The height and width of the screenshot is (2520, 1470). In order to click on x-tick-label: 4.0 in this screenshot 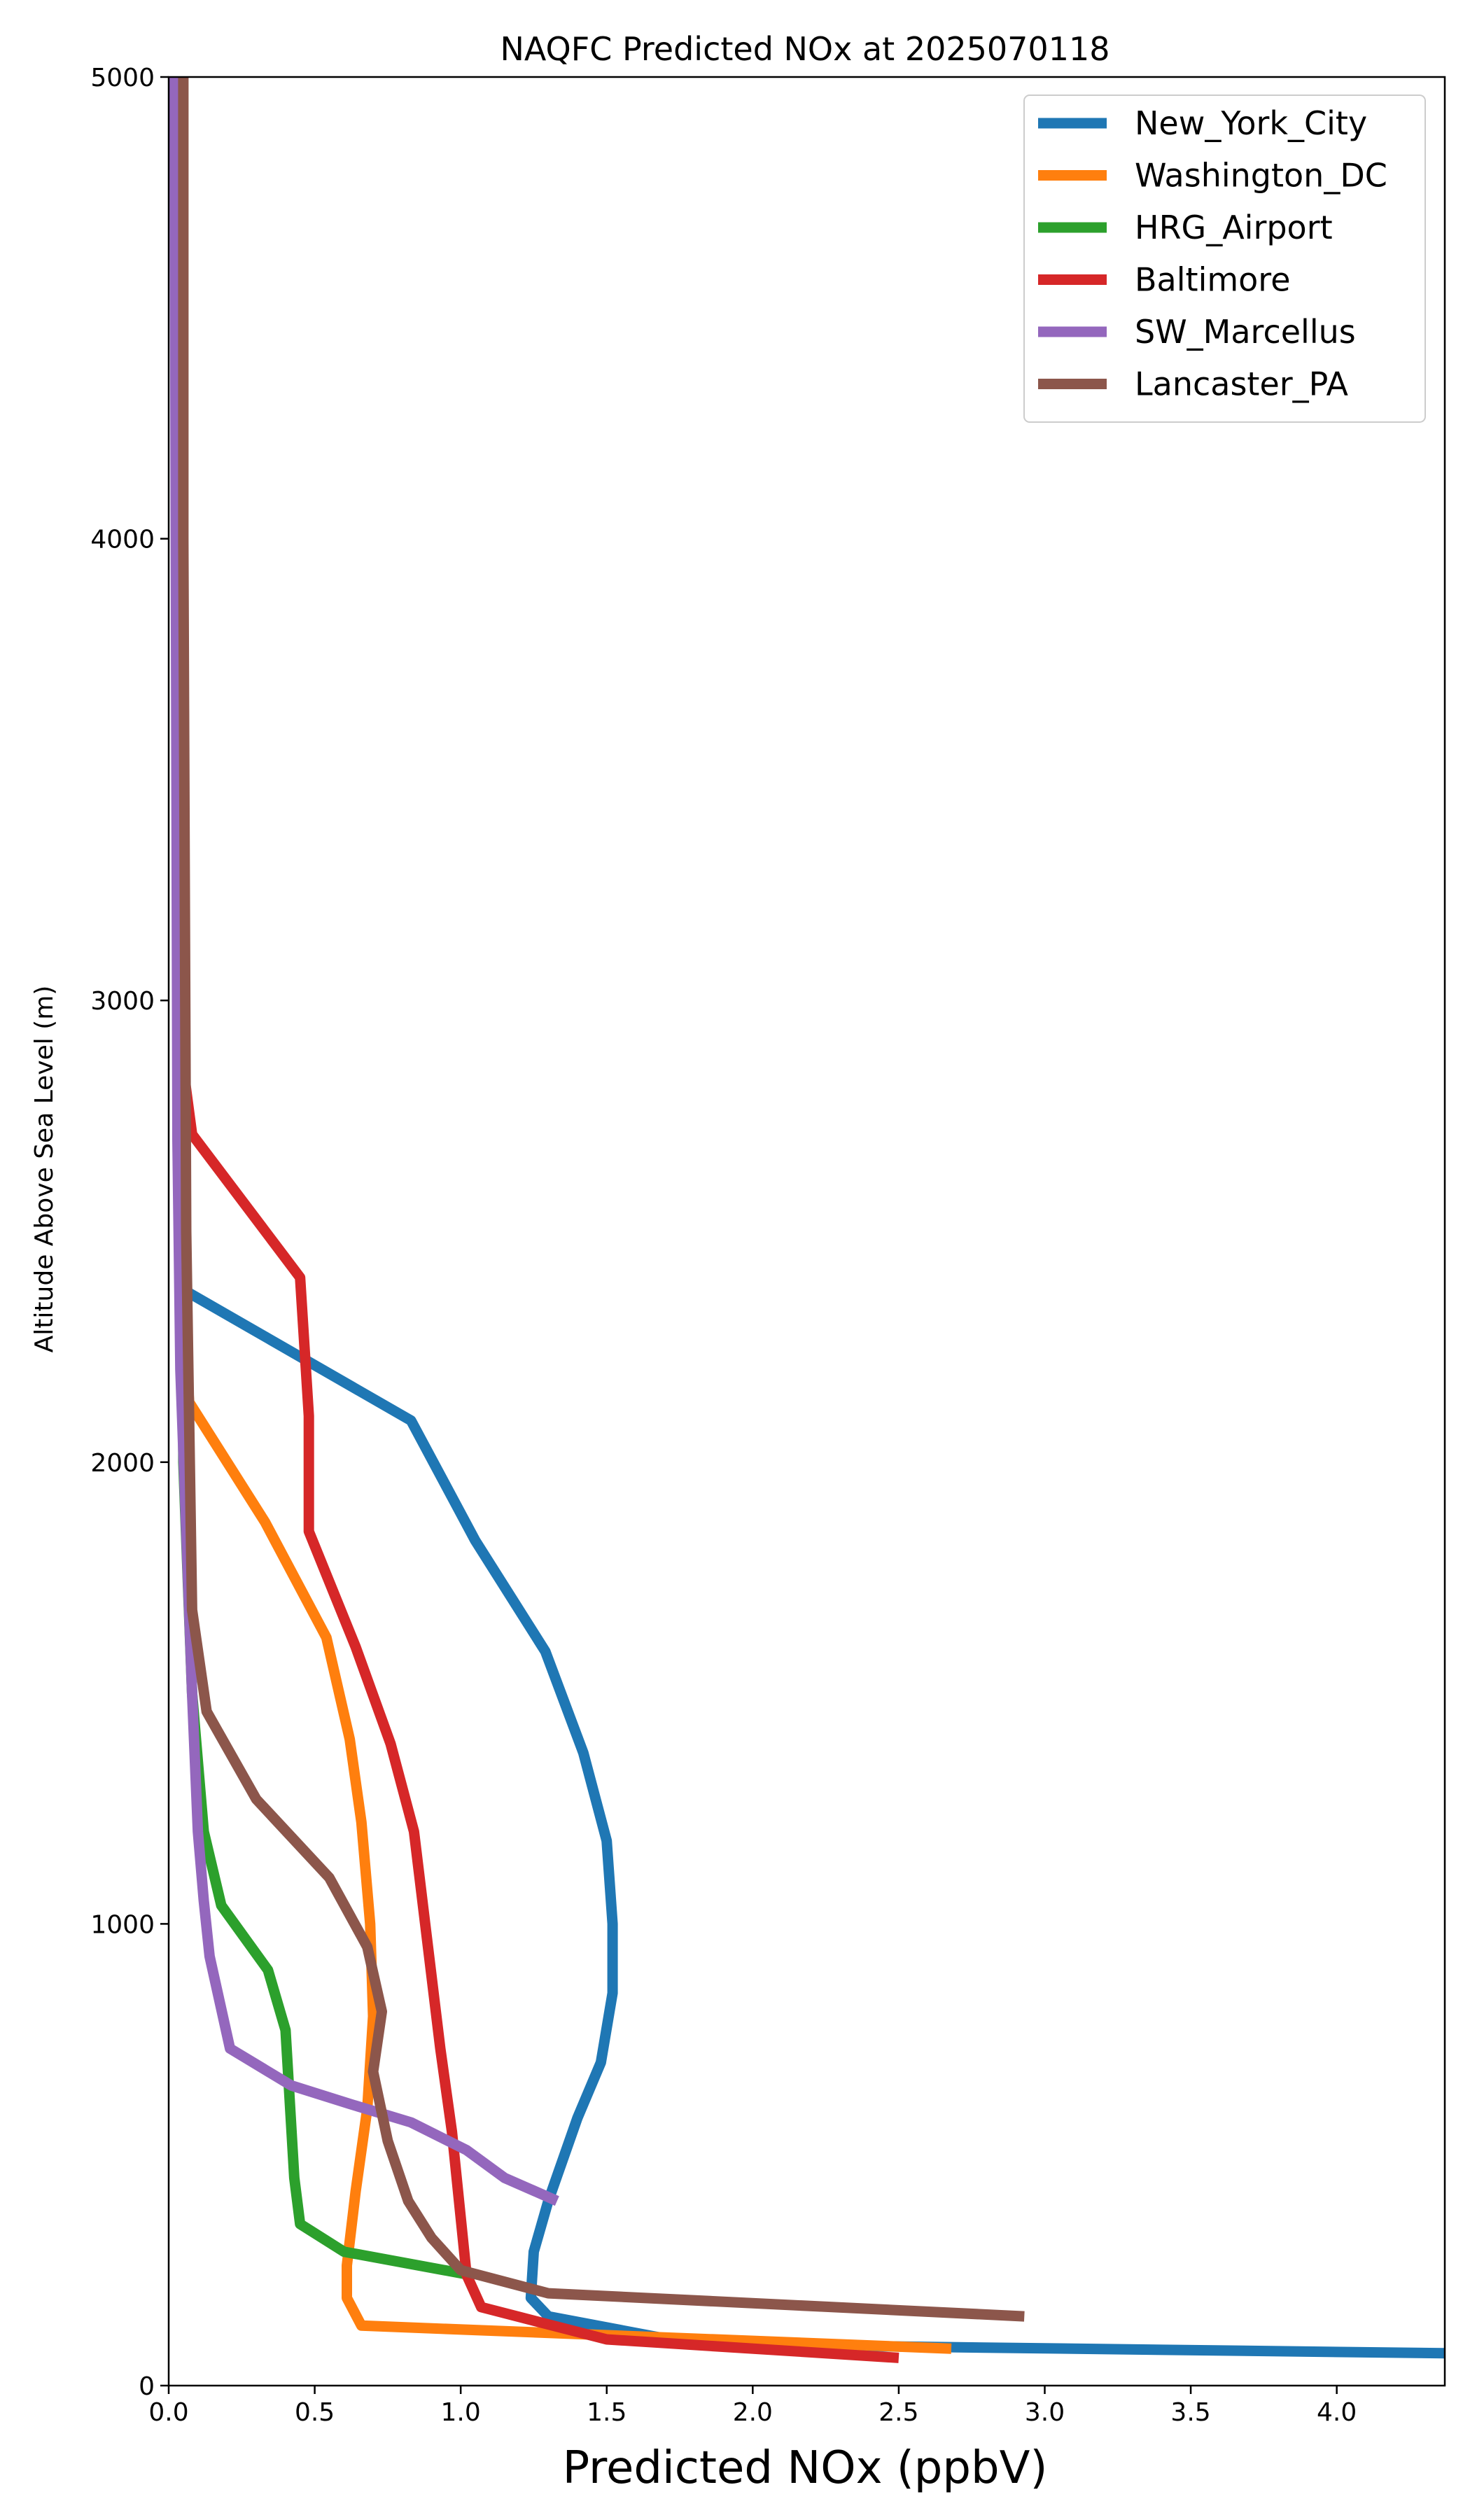, I will do `click(1337, 2412)`.